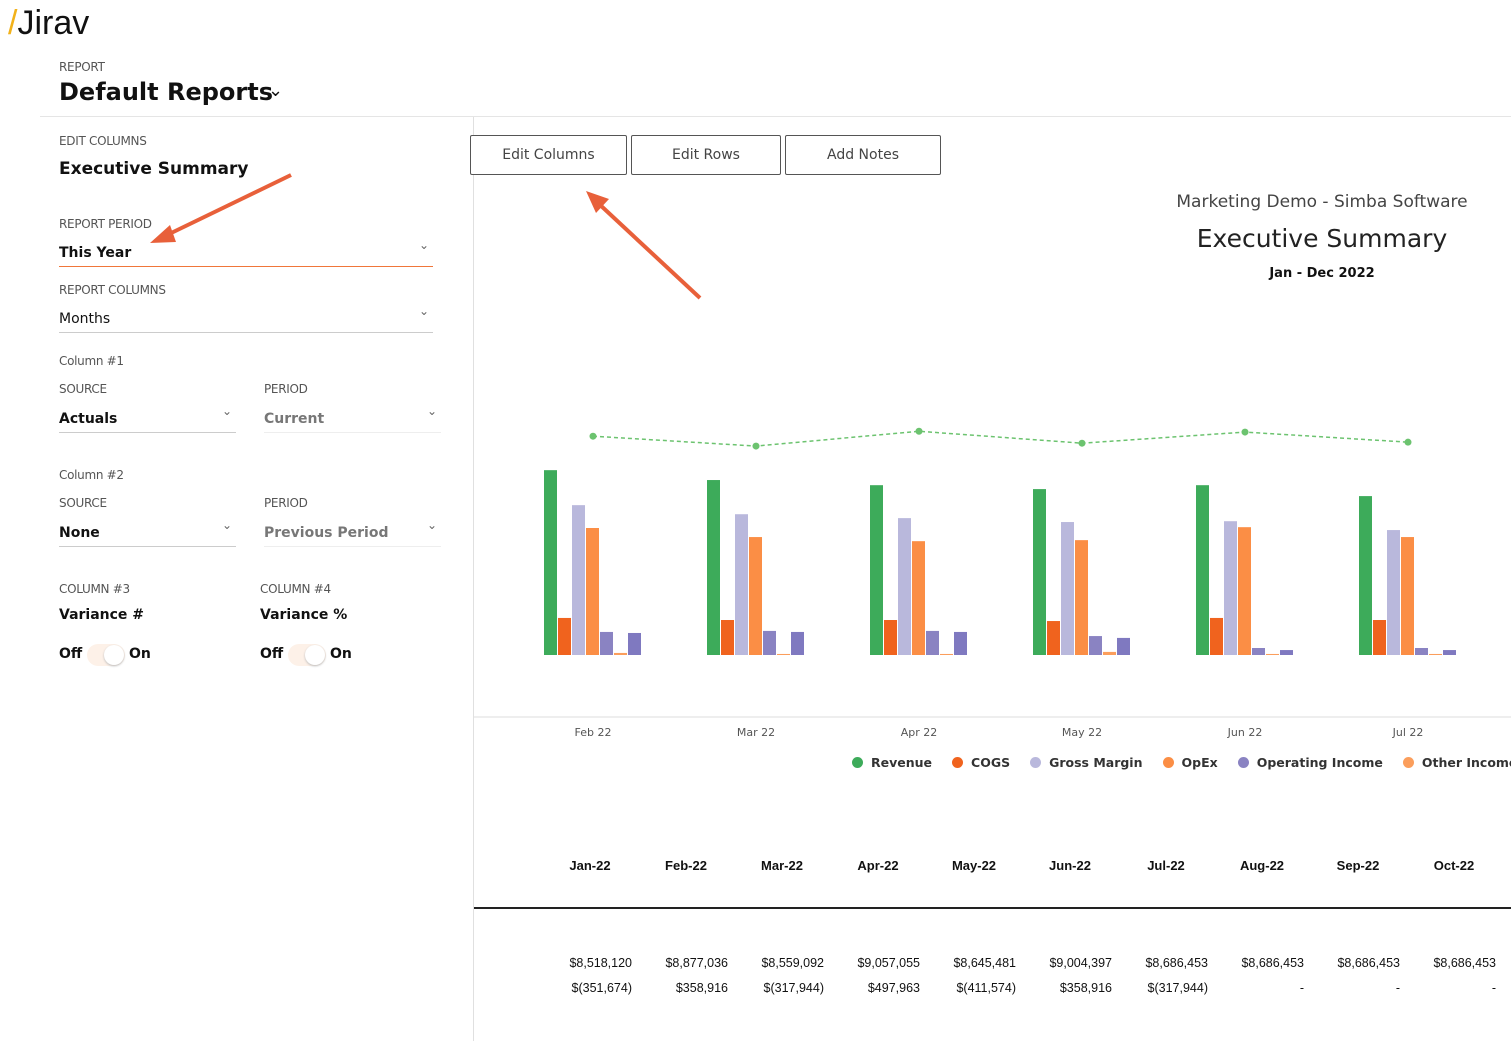 Image resolution: width=1511 pixels, height=1041 pixels. What do you see at coordinates (974, 865) in the screenshot?
I see `column-header: May-22` at bounding box center [974, 865].